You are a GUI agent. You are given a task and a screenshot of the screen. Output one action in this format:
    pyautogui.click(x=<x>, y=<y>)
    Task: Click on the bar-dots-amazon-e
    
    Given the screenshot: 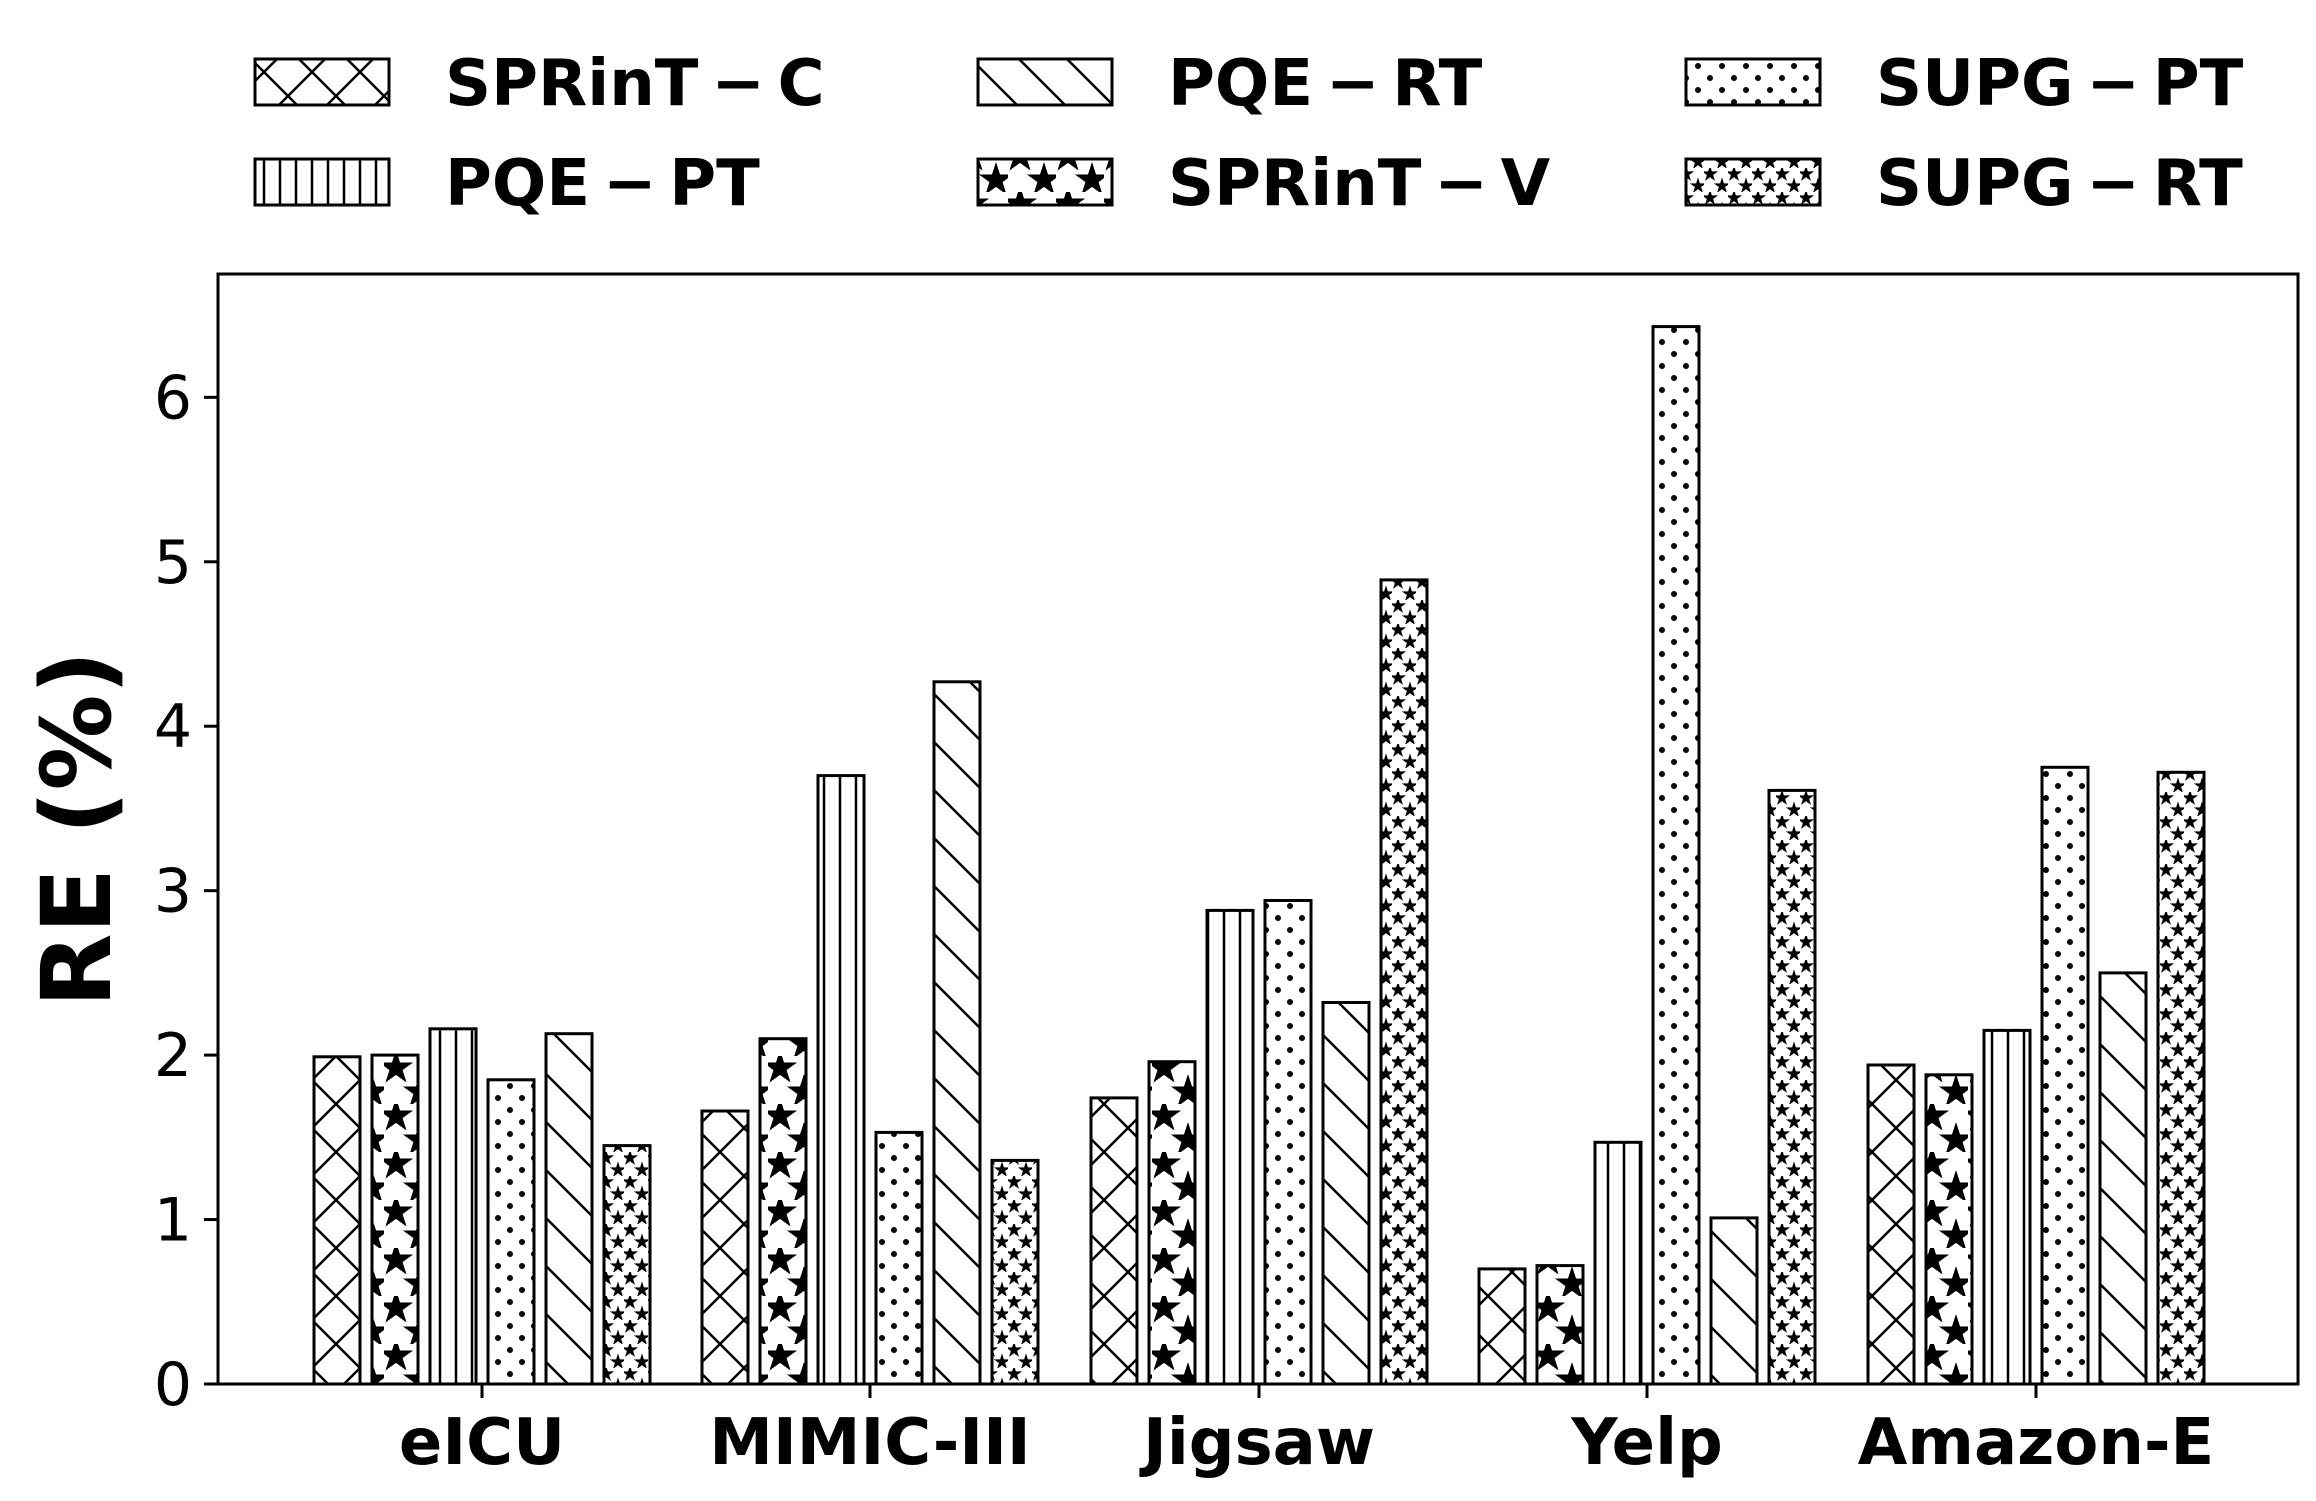 What is the action you would take?
    pyautogui.click(x=2065, y=1075)
    